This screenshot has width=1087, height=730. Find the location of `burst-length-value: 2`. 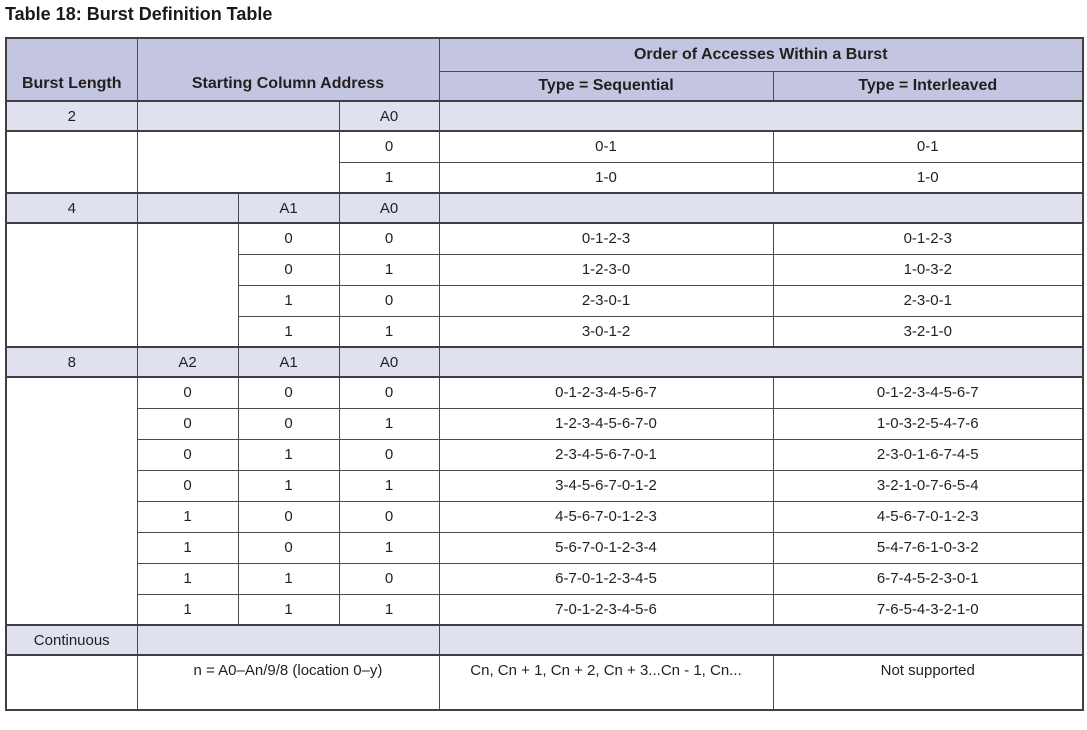

burst-length-value: 2 is located at coordinates (71, 116).